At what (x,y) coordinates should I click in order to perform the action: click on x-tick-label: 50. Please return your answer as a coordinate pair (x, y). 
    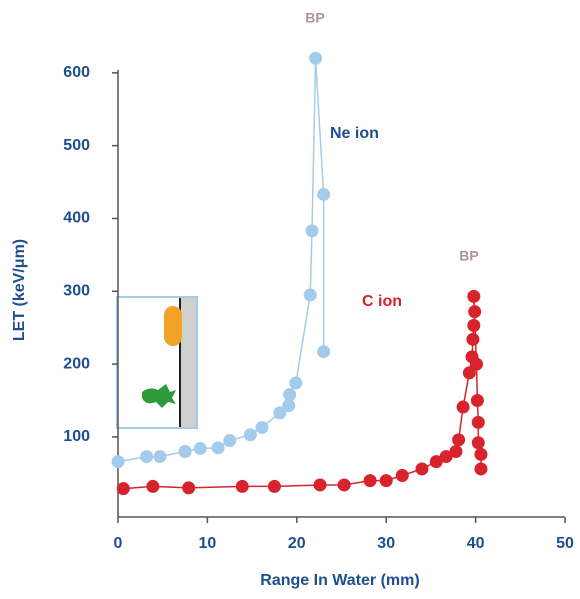
    Looking at the image, I should click on (565, 543).